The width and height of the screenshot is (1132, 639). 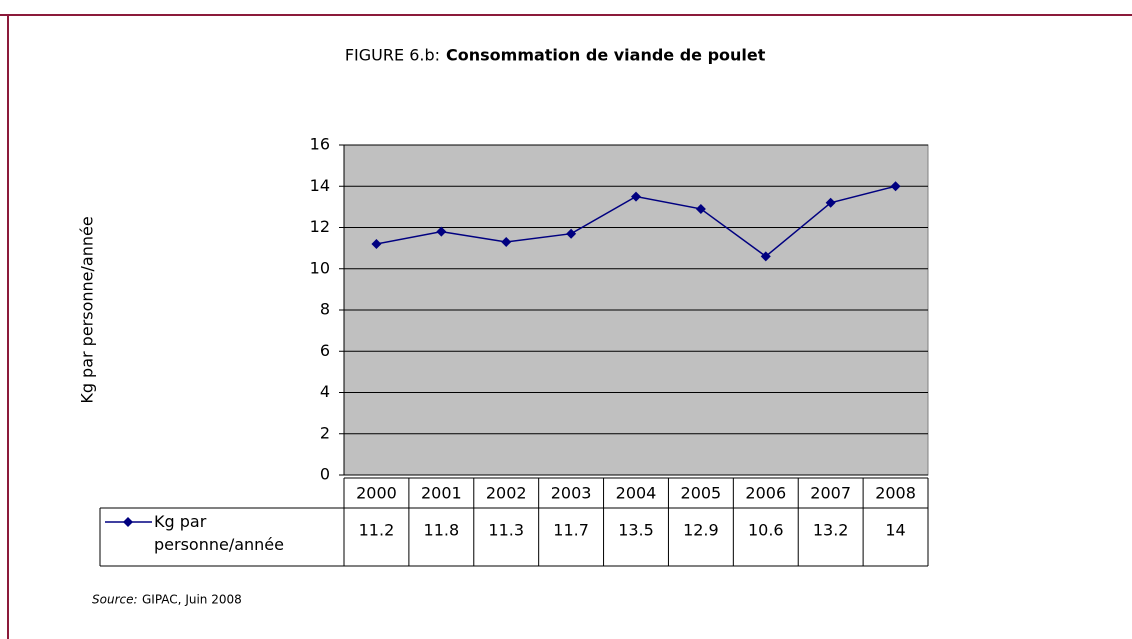 I want to click on table-value: 11.3, so click(x=506, y=530).